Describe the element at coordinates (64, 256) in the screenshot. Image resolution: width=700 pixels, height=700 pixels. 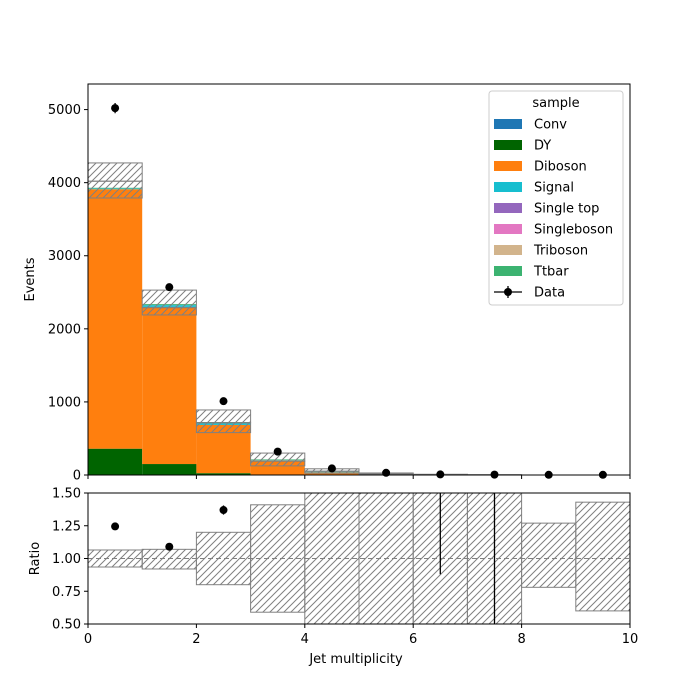
I see `y-tick-label: 3000` at that location.